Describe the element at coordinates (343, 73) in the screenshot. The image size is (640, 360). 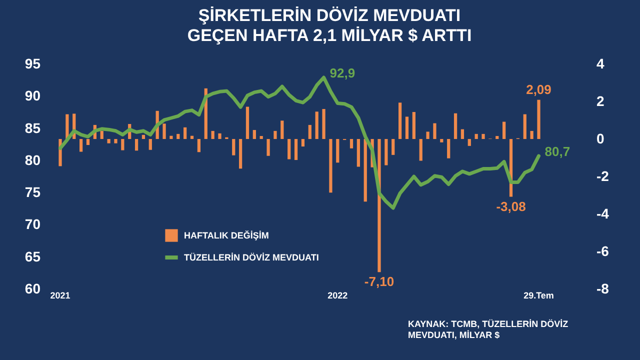
I see `data-label: 92,9` at that location.